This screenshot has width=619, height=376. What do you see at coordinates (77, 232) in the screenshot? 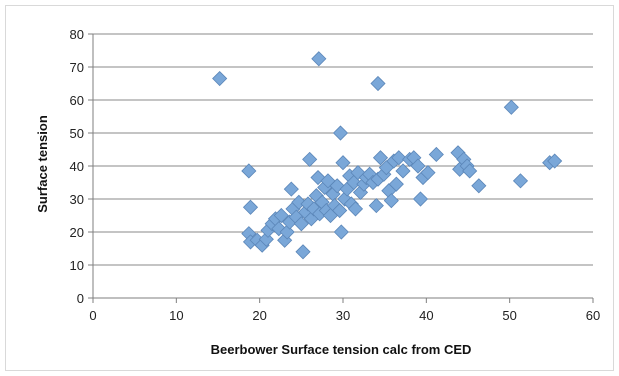
I see `y-tick-label: 20` at bounding box center [77, 232].